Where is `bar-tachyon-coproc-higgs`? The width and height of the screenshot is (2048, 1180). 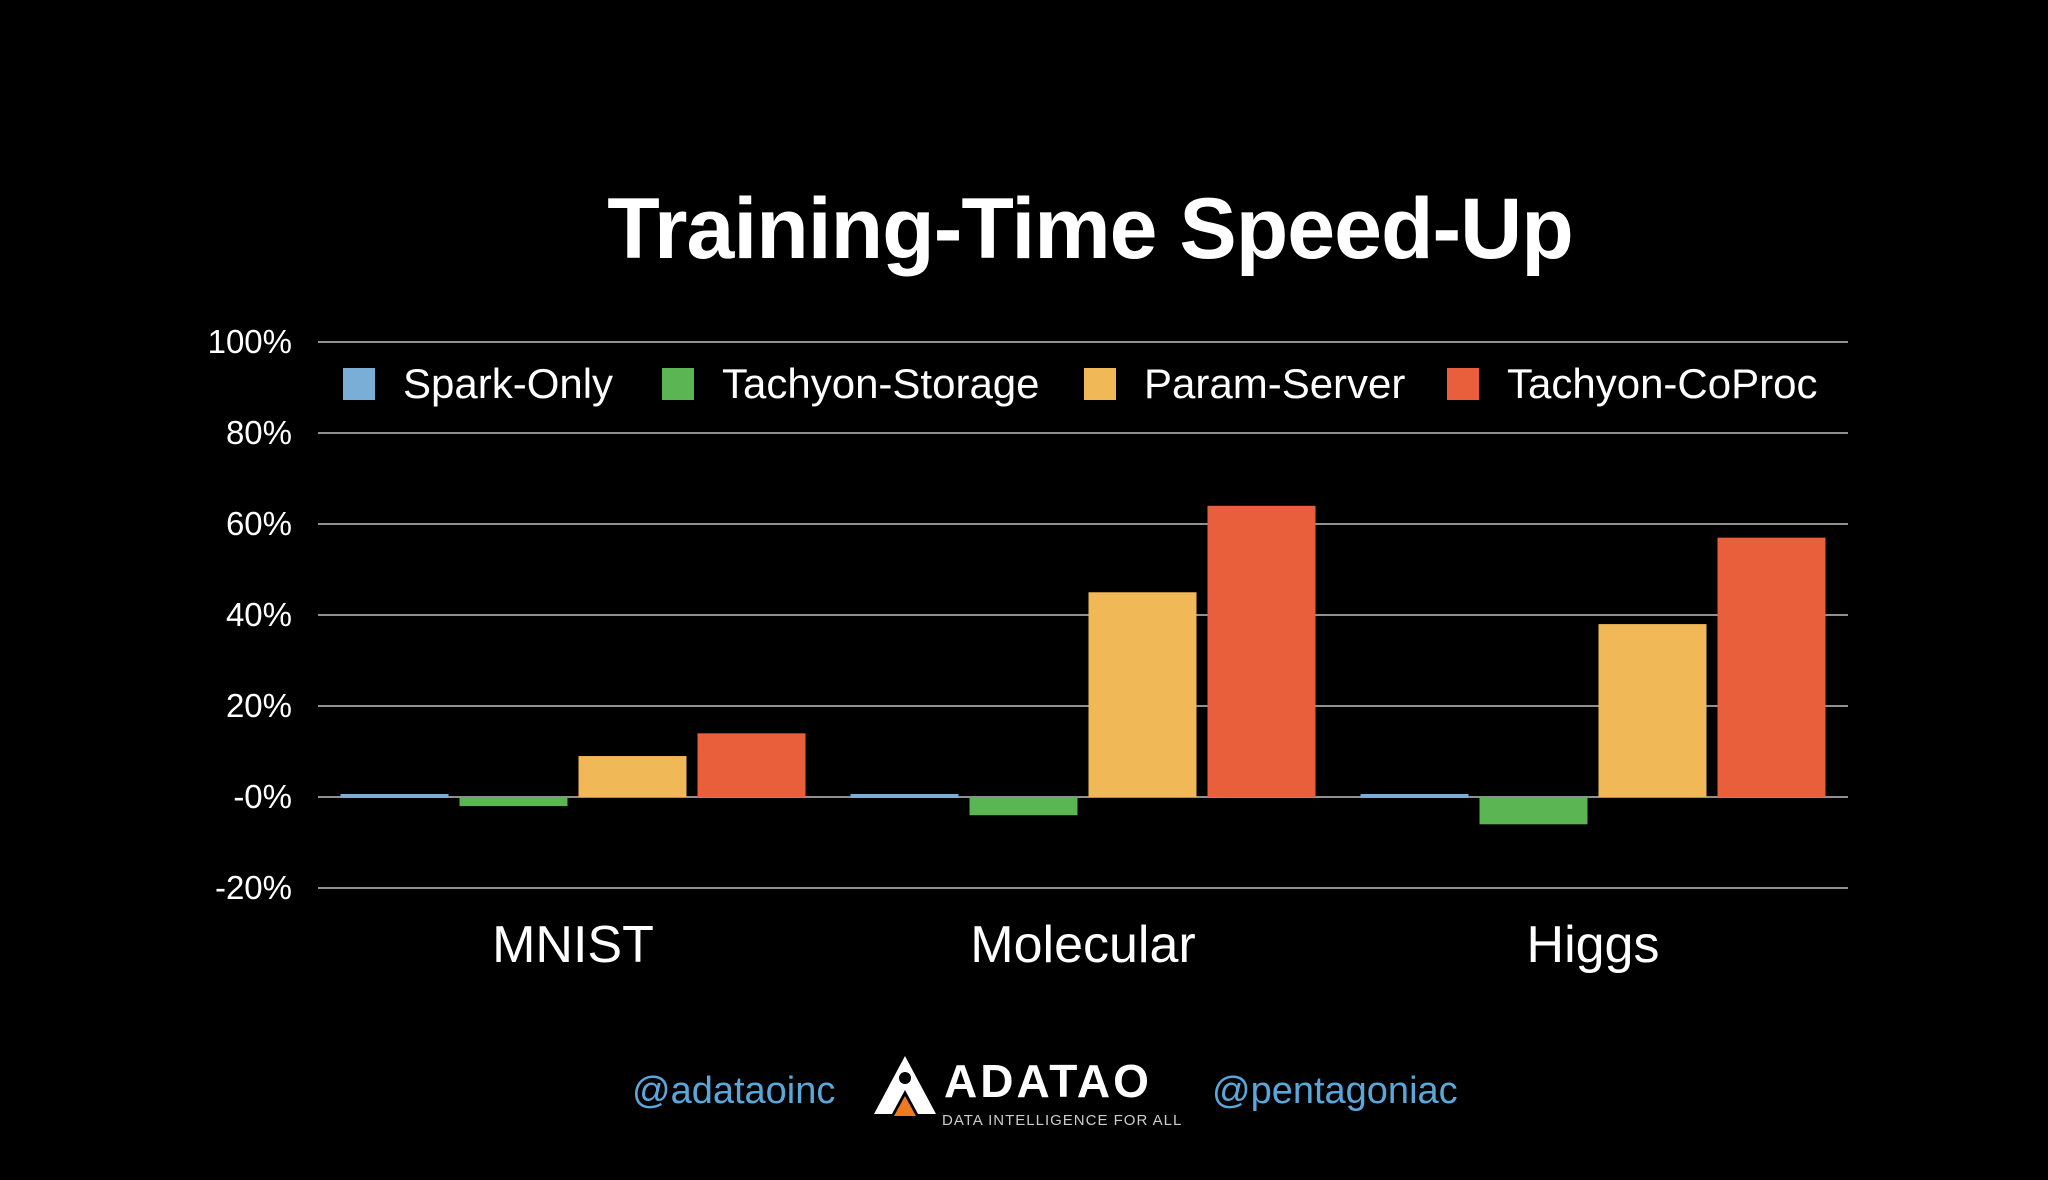
bar-tachyon-coproc-higgs is located at coordinates (1771, 667).